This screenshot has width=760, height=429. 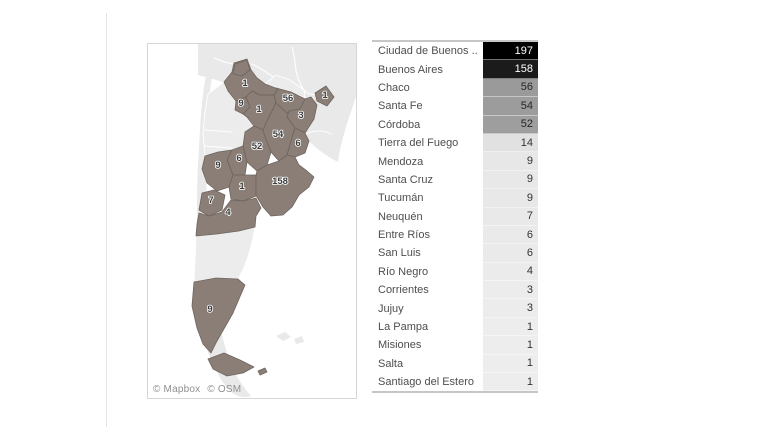 What do you see at coordinates (218, 315) in the screenshot?
I see `map-province-santa-cruz` at bounding box center [218, 315].